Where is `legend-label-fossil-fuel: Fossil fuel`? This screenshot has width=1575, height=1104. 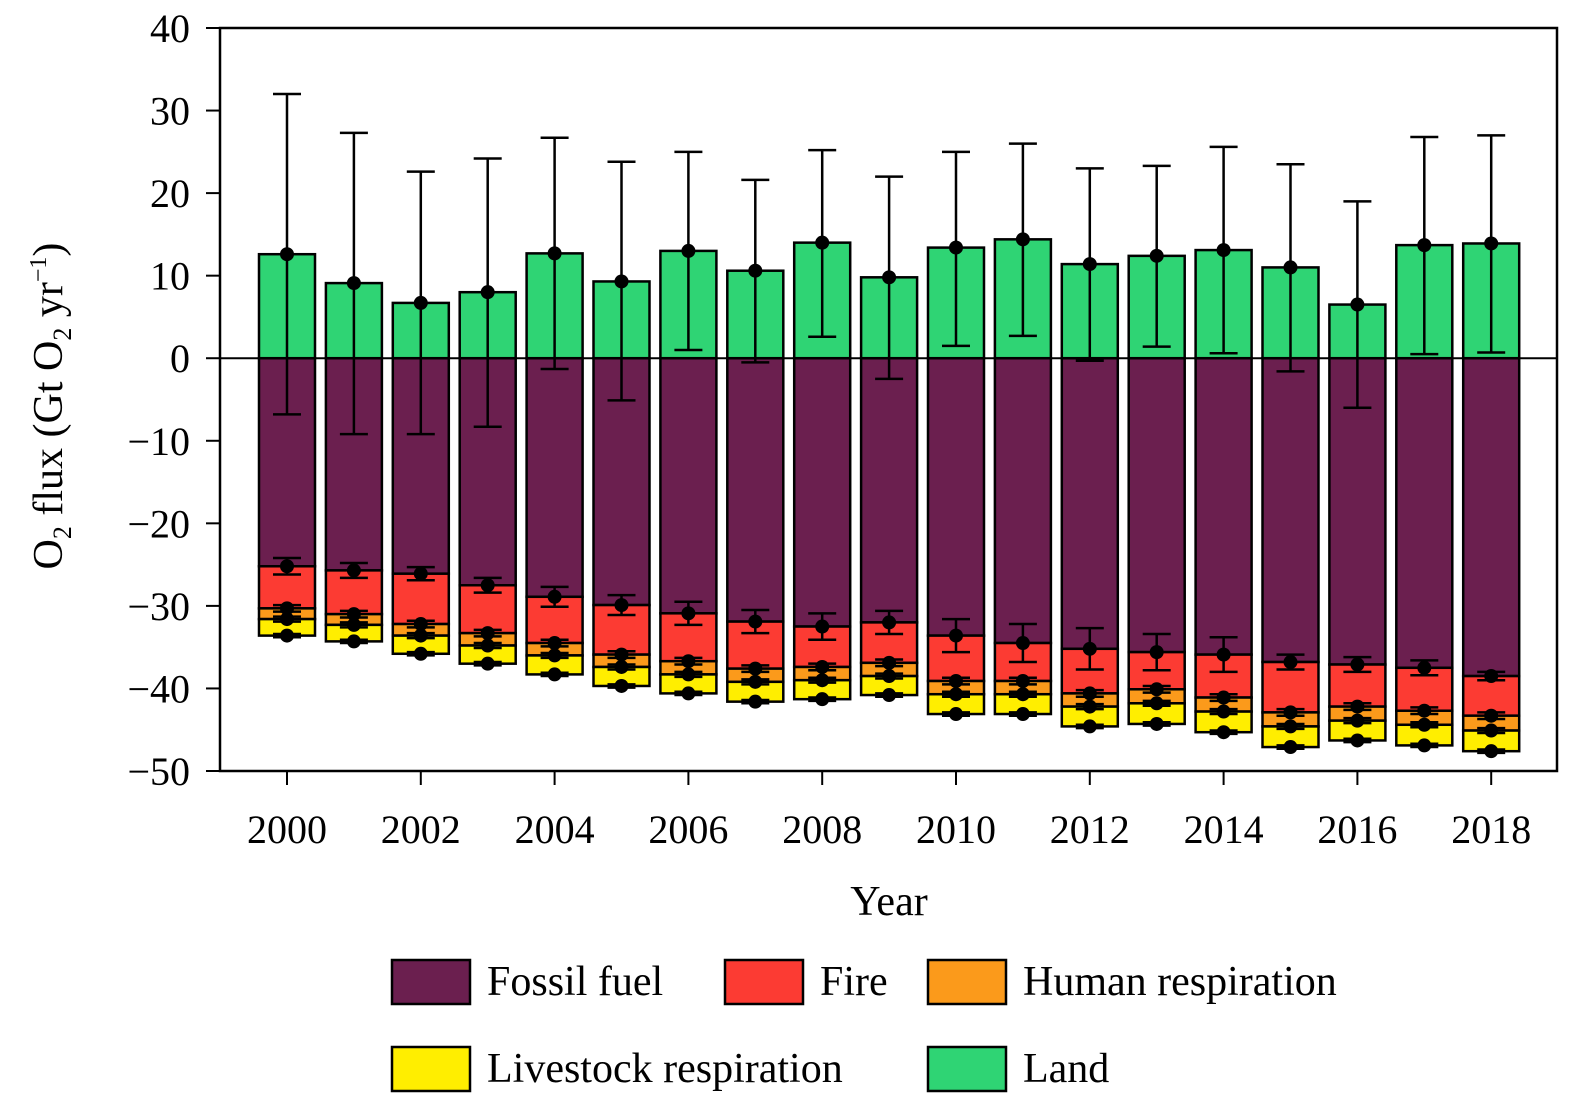
legend-label-fossil-fuel: Fossil fuel is located at coordinates (575, 982).